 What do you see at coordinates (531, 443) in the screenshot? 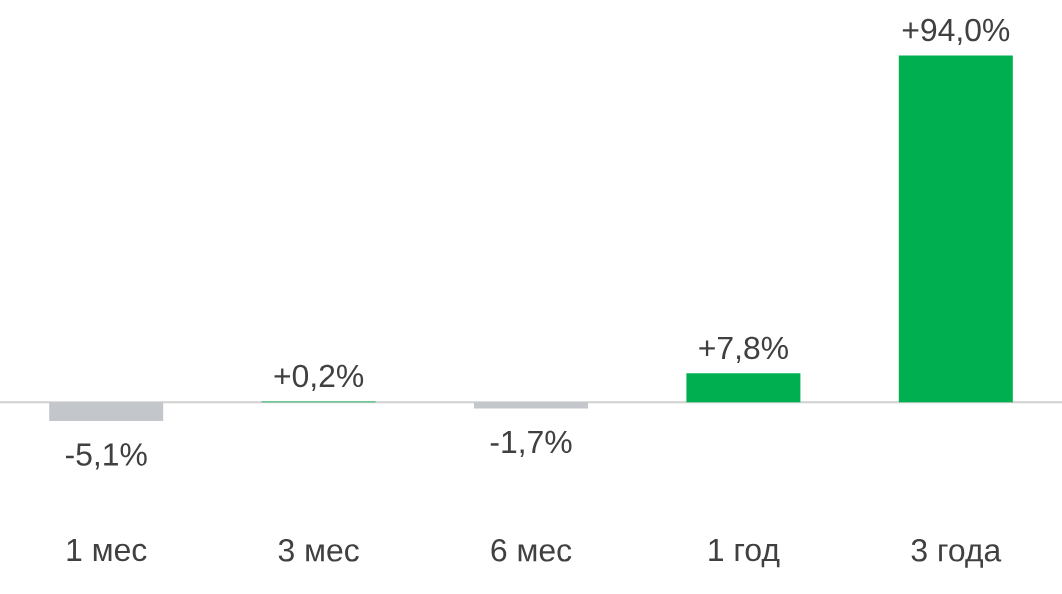
I see `data-label: -1,7%` at bounding box center [531, 443].